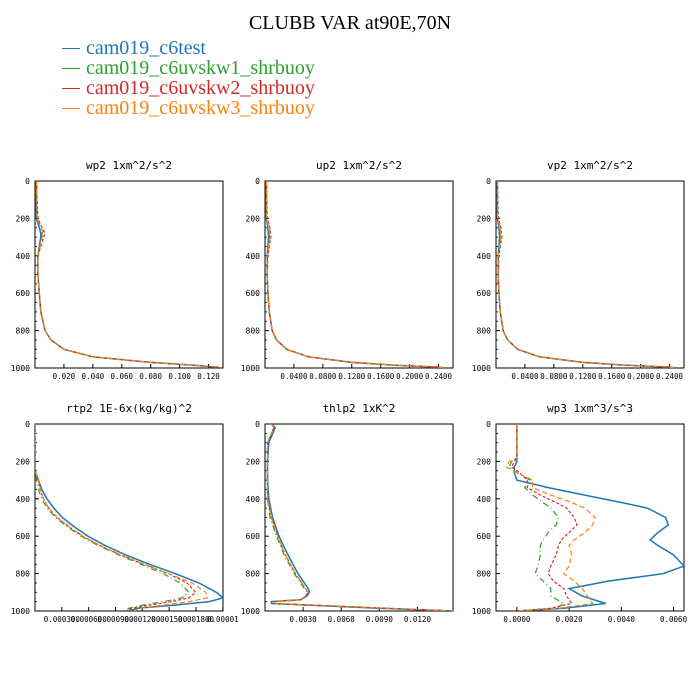 The image size is (700, 700). Describe the element at coordinates (223, 619) in the screenshot. I see `x-tick-label: 0.00001` at that location.